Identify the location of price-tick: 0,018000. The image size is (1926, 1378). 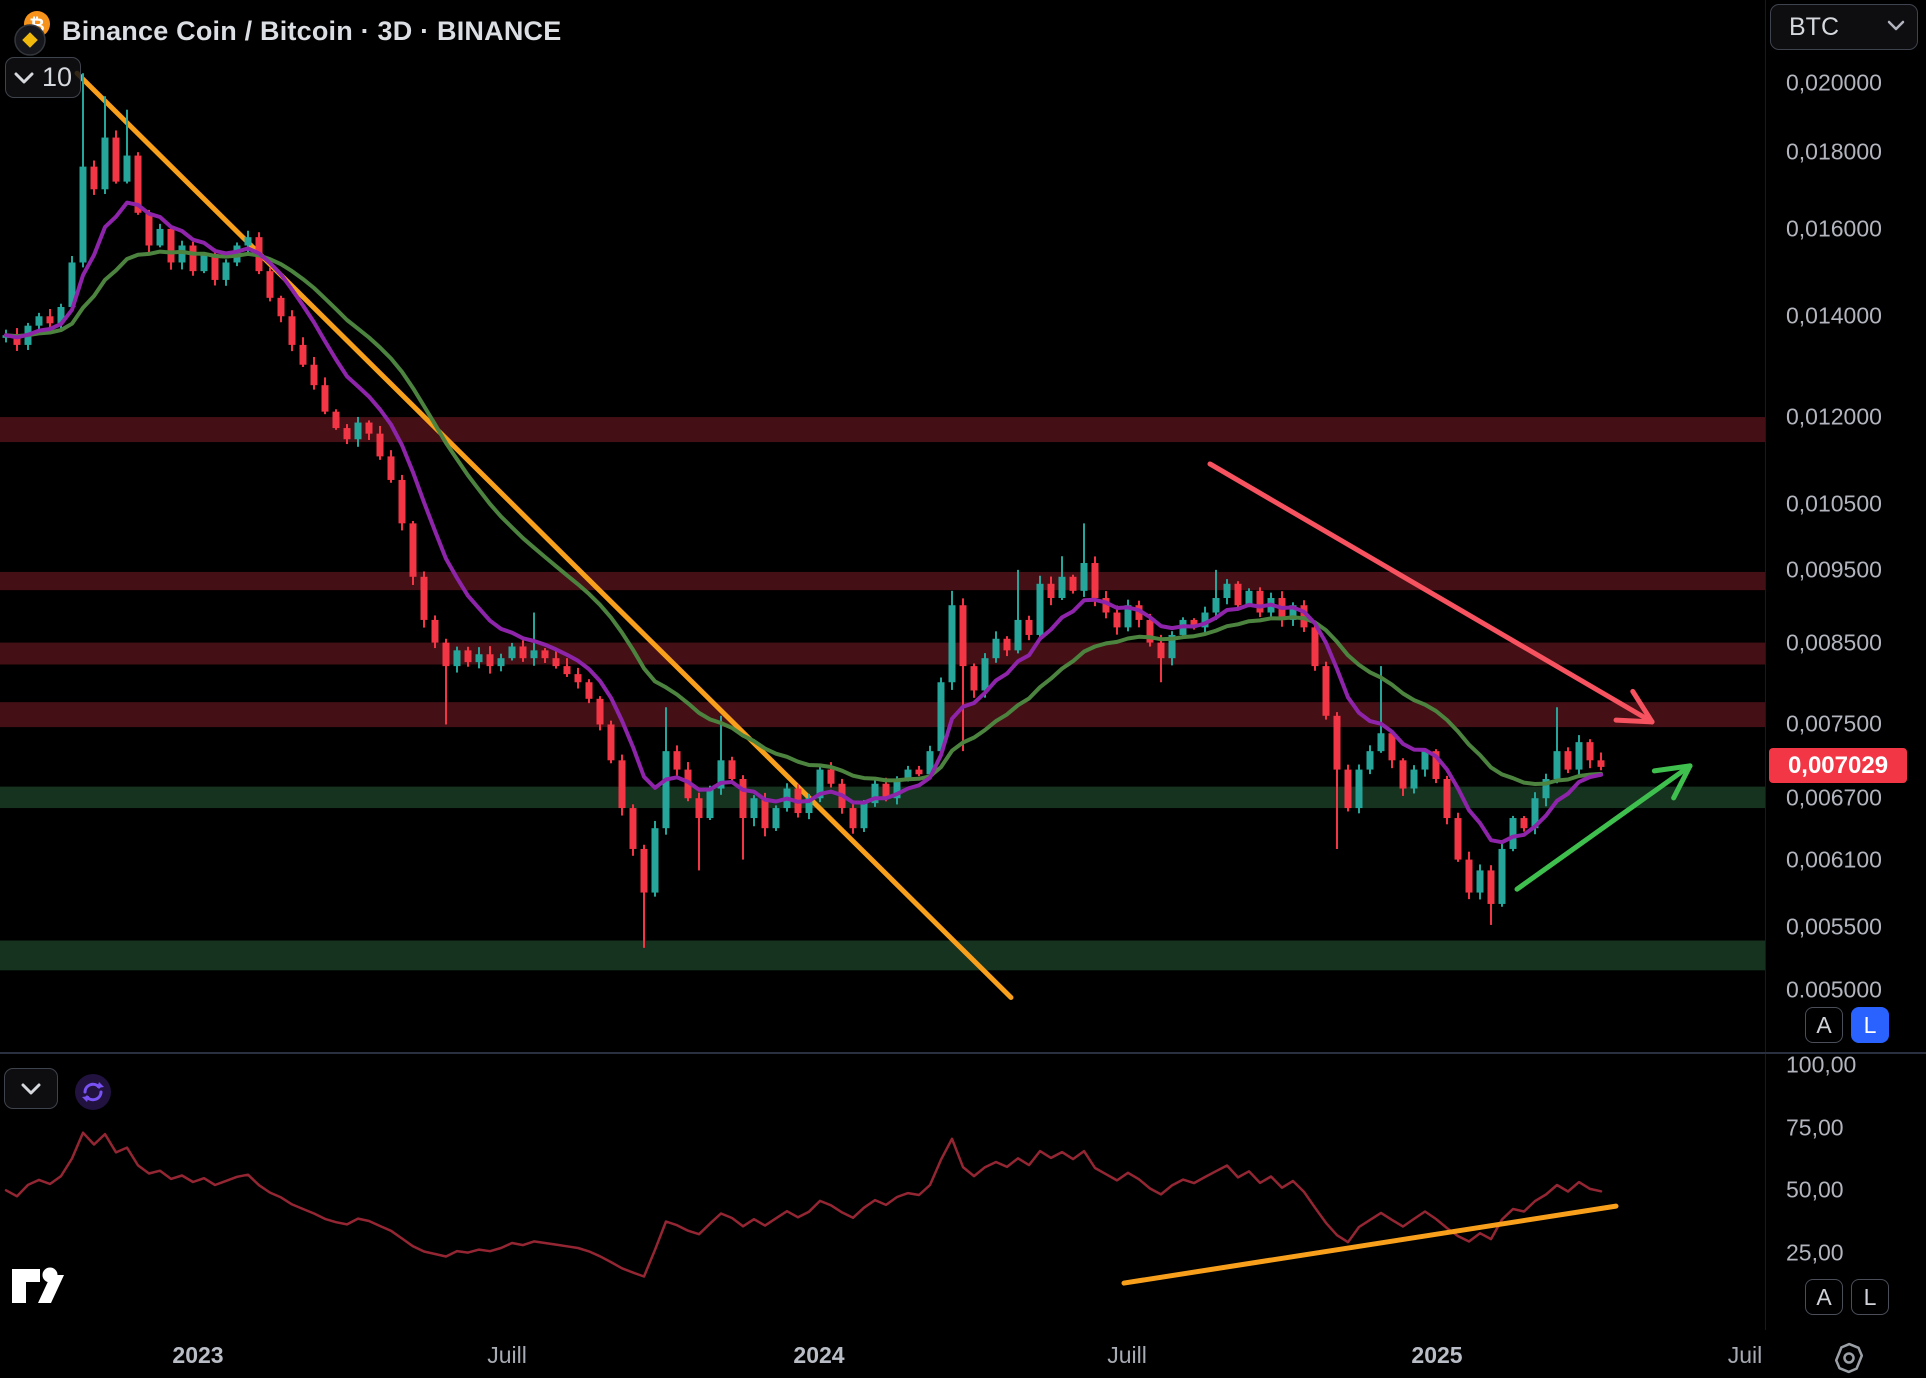
(1834, 151).